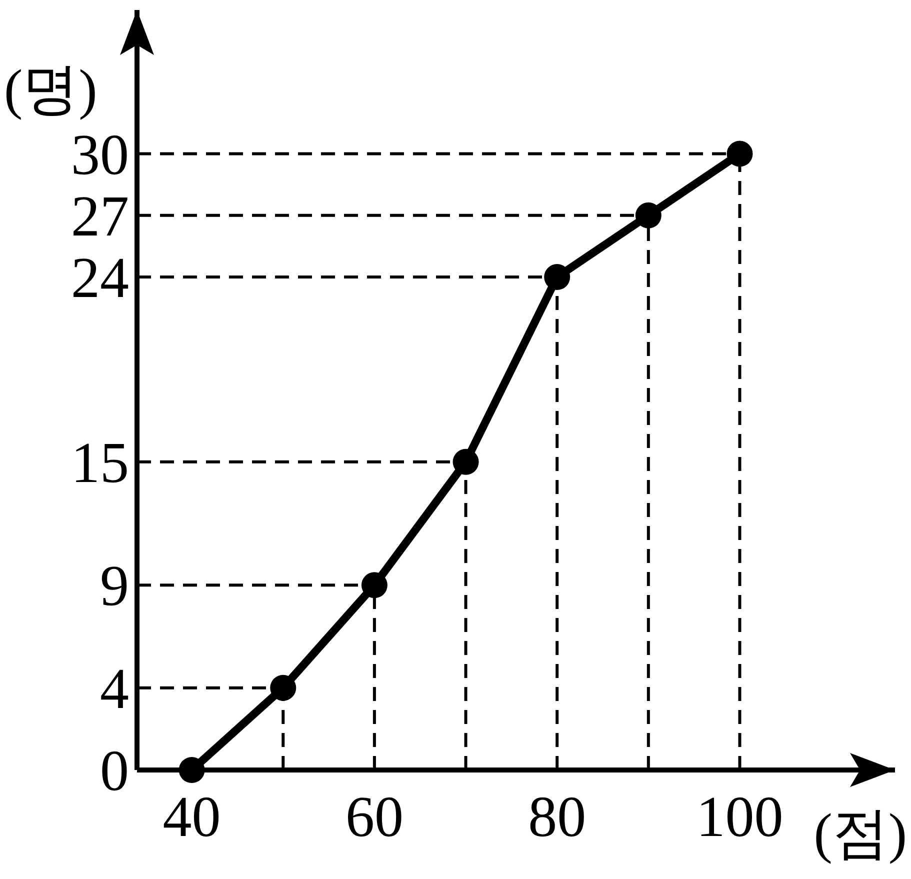 Image resolution: width=911 pixels, height=879 pixels. Describe the element at coordinates (374, 816) in the screenshot. I see `x-tick-label: 60` at that location.